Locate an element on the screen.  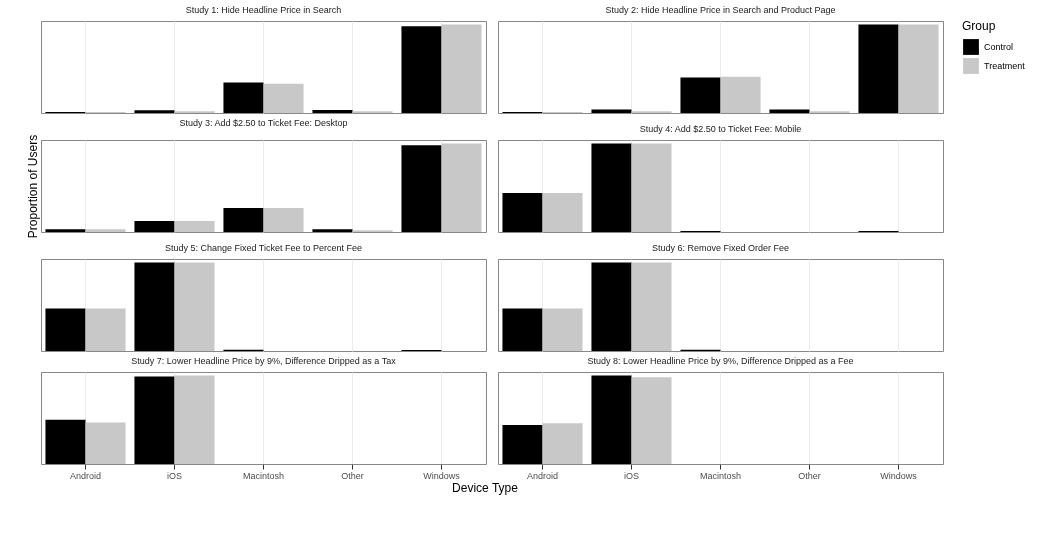
chart-title: Study 5: Change Fixed Ticket Fee to Percent Fee is located at coordinates (263, 248).